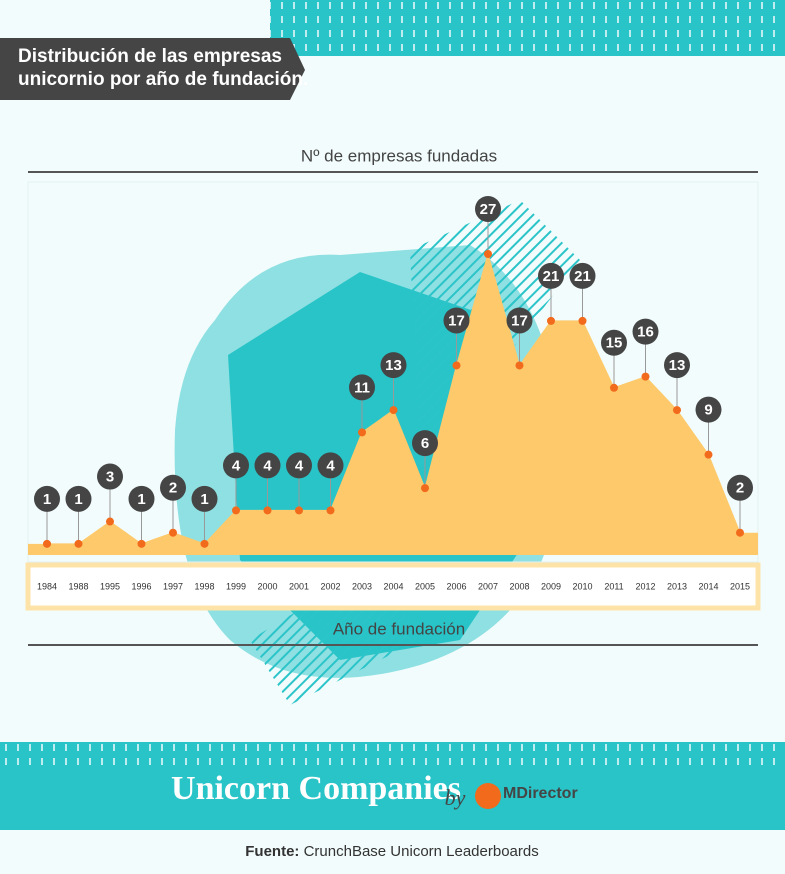  What do you see at coordinates (740, 586) in the screenshot?
I see `x-tick-label: 2015` at bounding box center [740, 586].